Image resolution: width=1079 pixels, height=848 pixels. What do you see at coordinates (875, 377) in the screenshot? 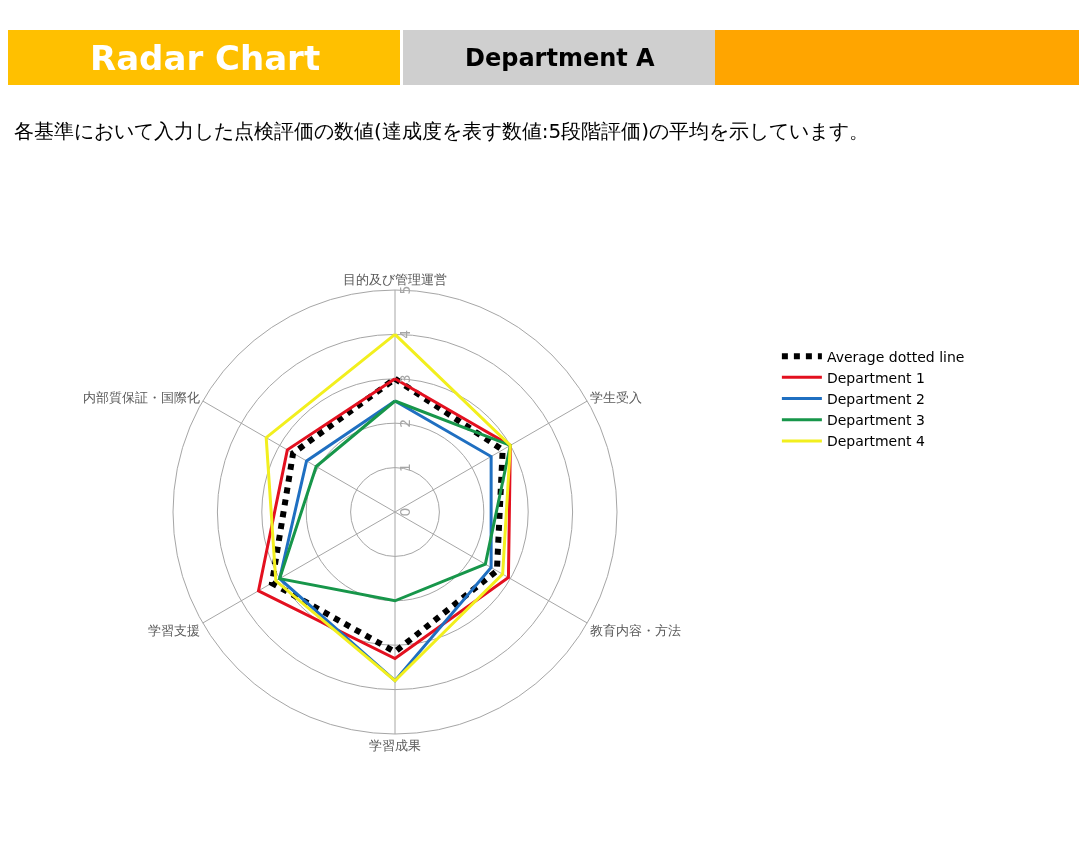
I see `legend-label: Department 1` at bounding box center [875, 377].